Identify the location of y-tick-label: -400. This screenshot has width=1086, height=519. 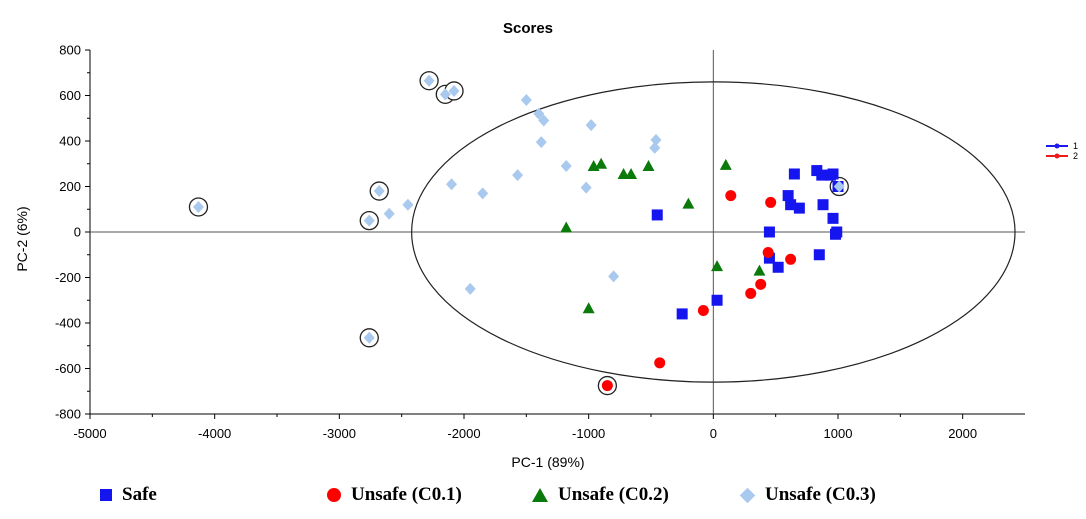
(68, 323).